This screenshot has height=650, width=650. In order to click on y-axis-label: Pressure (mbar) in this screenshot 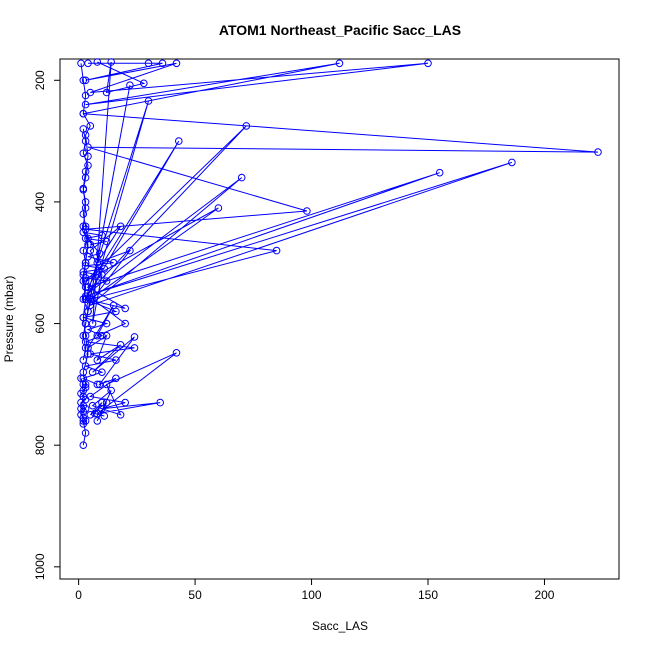, I will do `click(9, 319)`.